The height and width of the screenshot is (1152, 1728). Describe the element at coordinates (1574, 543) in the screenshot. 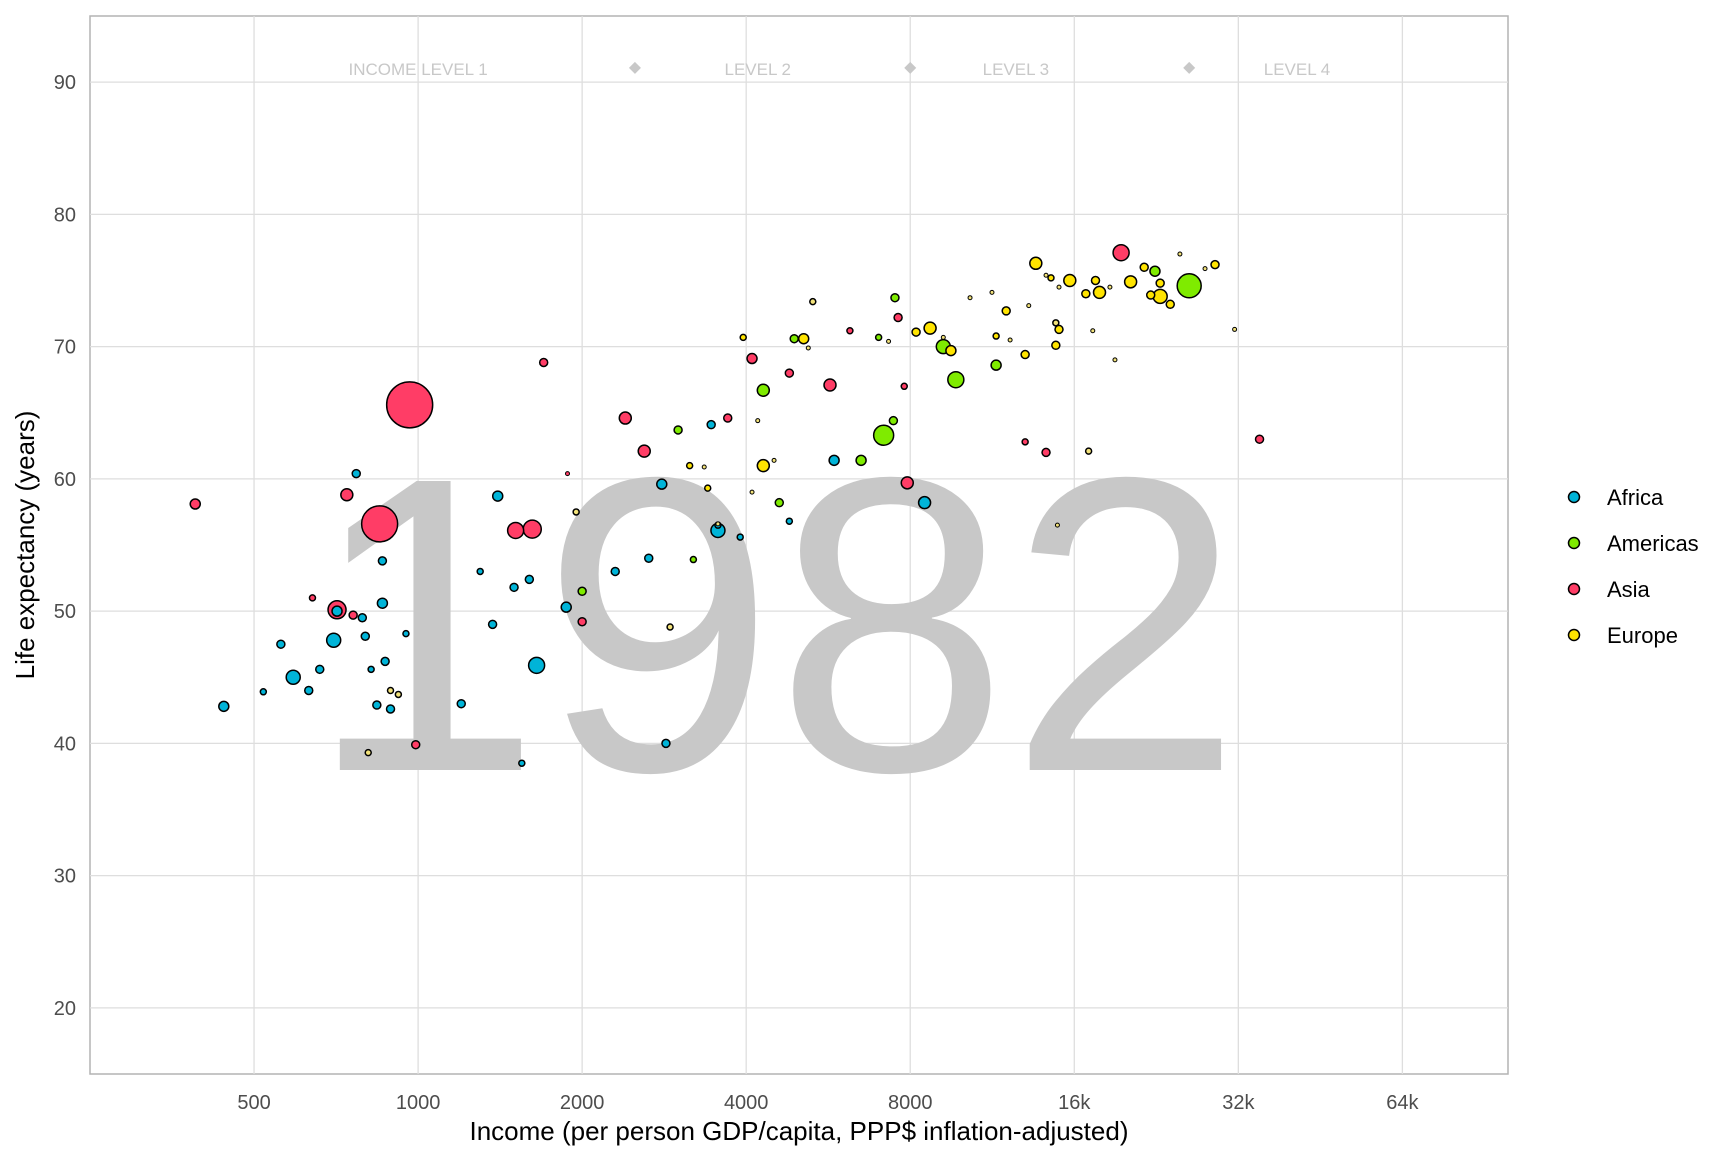

I see `legend-key-americas` at that location.